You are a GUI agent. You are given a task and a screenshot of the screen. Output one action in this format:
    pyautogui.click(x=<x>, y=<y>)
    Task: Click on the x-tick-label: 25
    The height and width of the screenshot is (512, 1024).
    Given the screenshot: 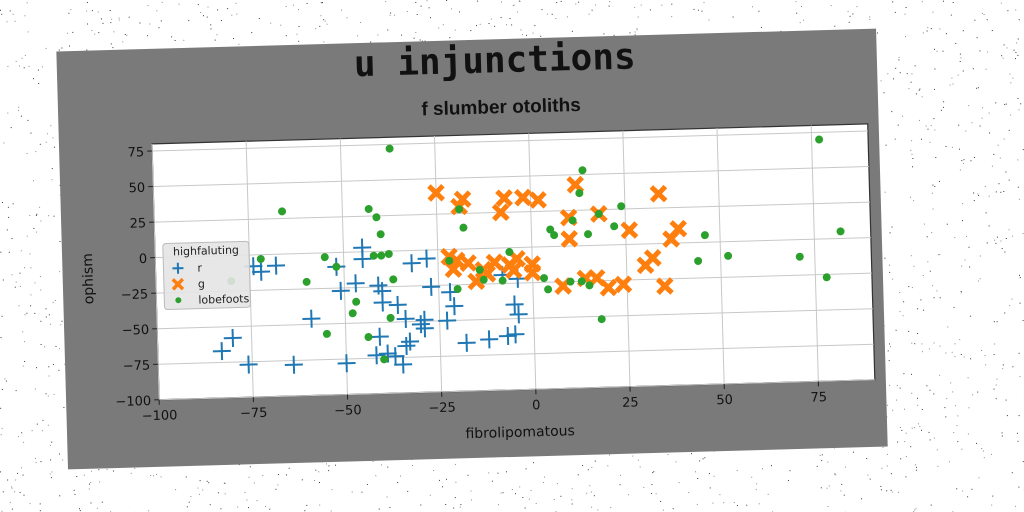 What is the action you would take?
    pyautogui.click(x=630, y=402)
    